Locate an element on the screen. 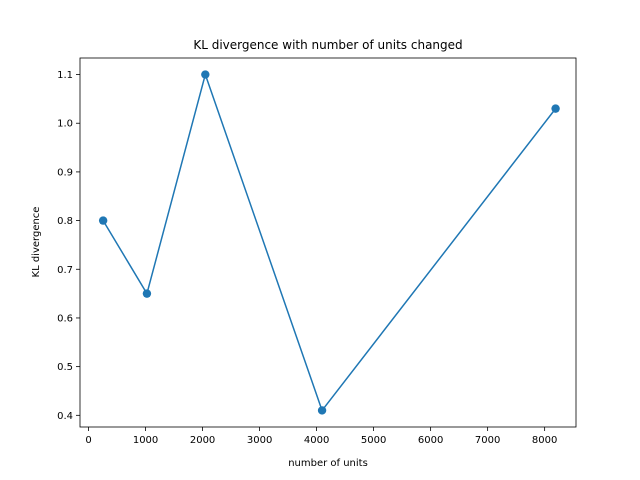  x-axis: 0 1000 2000 3000 4000 5000 6000 7000 8000 is located at coordinates (321, 436).